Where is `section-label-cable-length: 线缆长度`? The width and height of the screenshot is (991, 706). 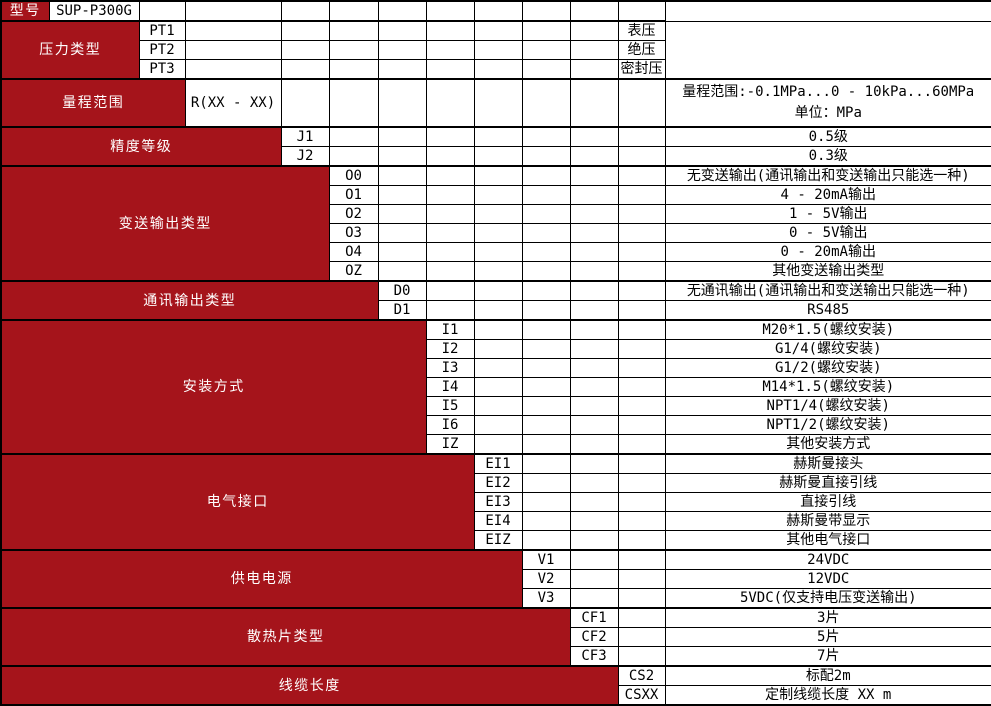 section-label-cable-length: 线缆长度 is located at coordinates (309, 685).